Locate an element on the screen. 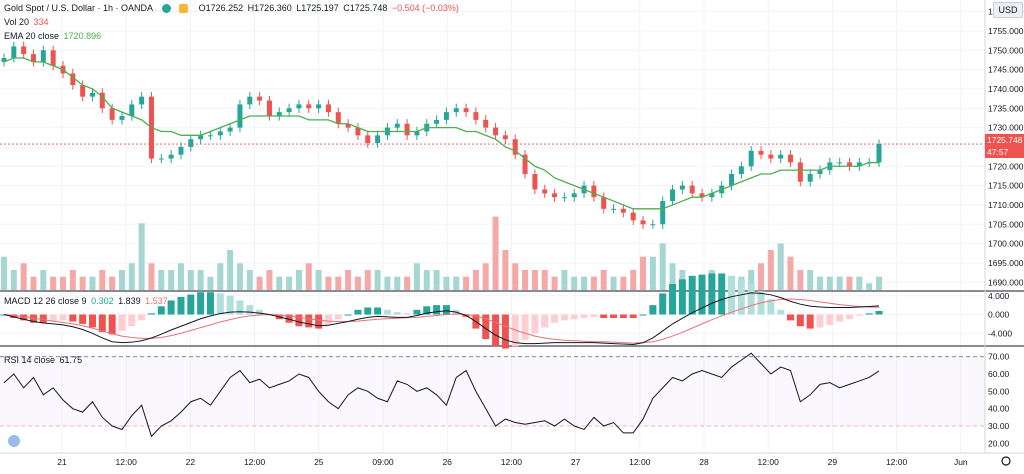 The width and height of the screenshot is (1024, 474). bar-countdown: 47:57 is located at coordinates (1004, 152).